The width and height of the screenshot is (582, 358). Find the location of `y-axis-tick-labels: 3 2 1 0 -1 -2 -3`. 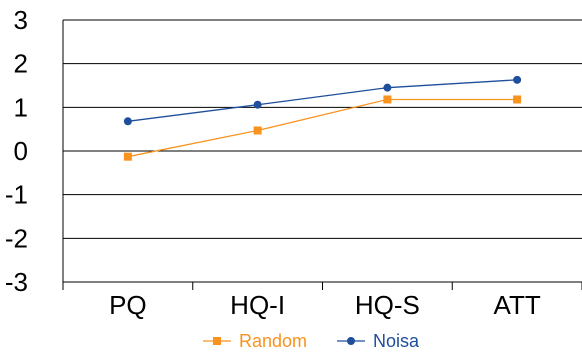

y-axis-tick-labels: 3 2 1 0 -1 -2 -3 is located at coordinates (16, 151).